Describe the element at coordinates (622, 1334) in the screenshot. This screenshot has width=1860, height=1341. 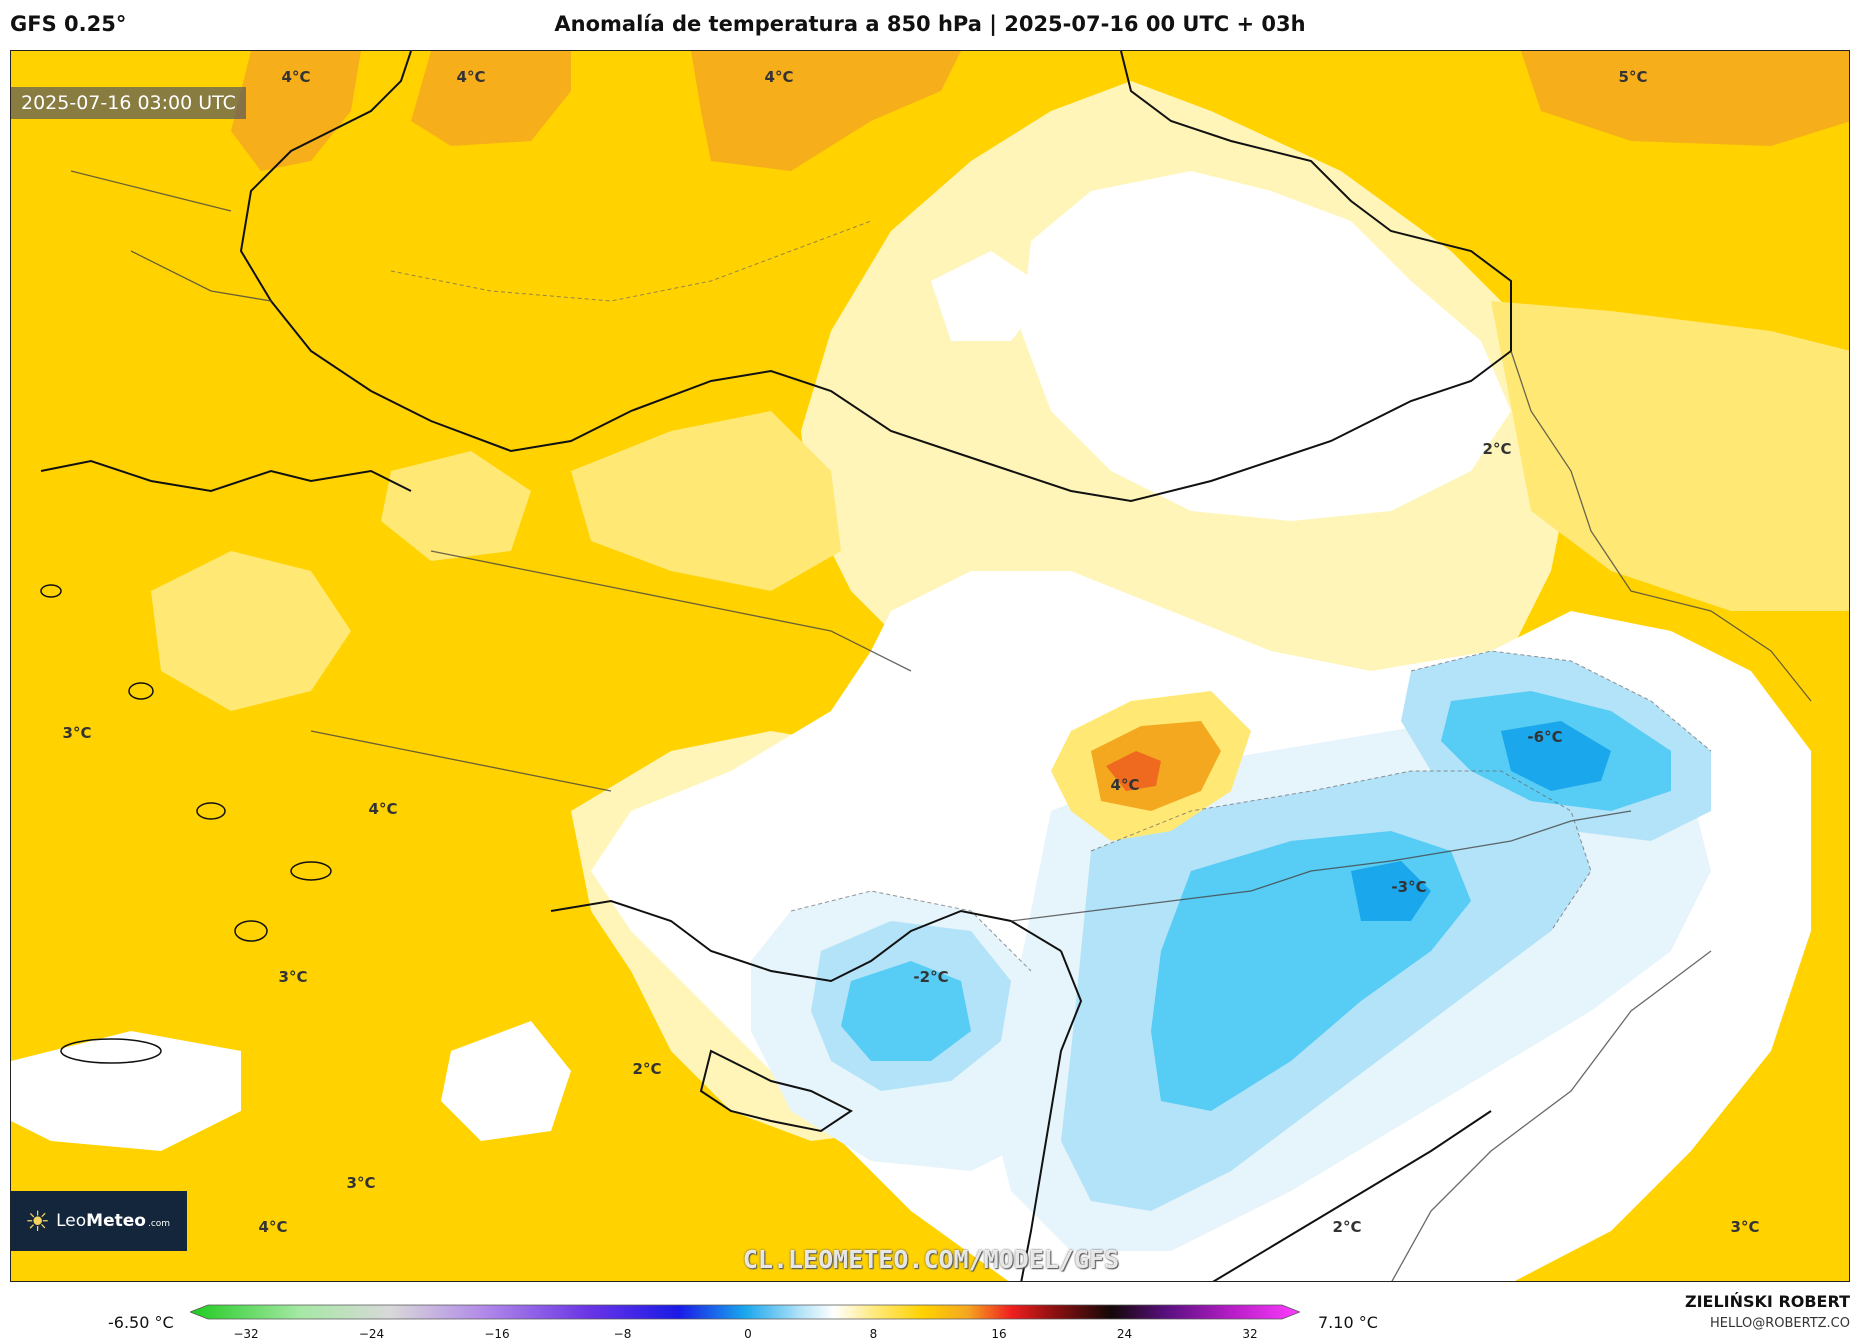
I see `colorbar-tick-label: −8` at that location.